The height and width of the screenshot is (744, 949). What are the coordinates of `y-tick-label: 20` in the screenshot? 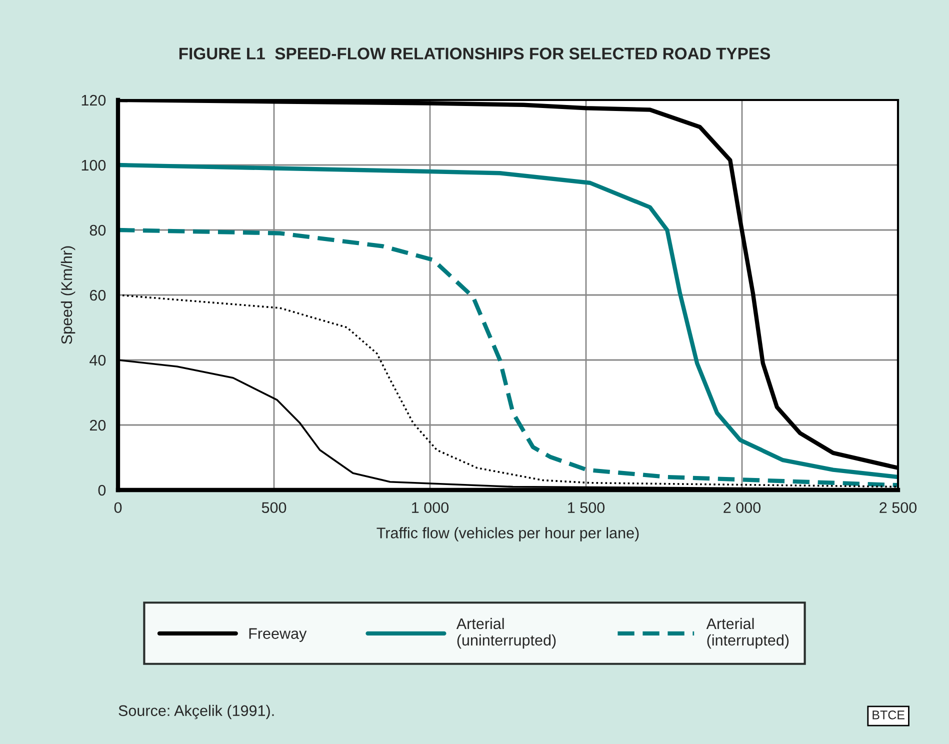 It's located at (98, 425).